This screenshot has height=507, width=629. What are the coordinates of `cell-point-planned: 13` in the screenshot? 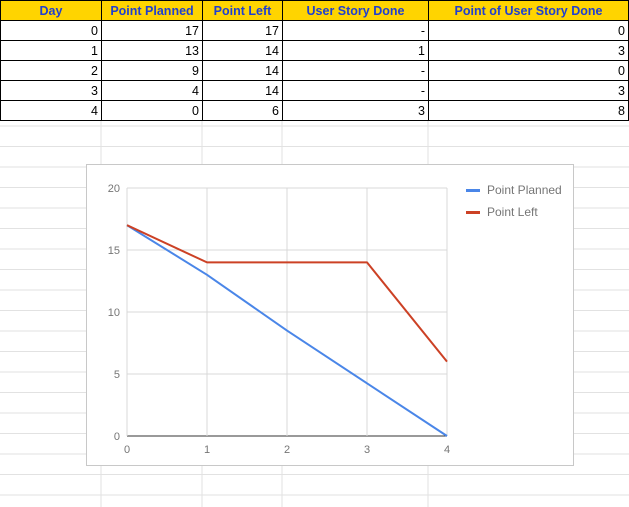 It's located at (152, 50).